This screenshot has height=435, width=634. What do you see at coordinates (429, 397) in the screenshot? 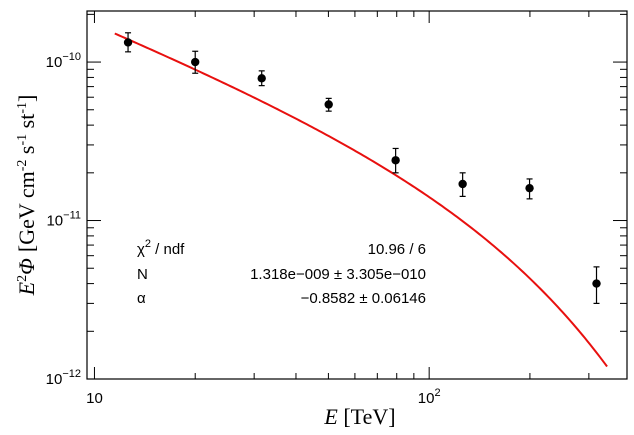
I see `x-tick-label: 102` at bounding box center [429, 397].